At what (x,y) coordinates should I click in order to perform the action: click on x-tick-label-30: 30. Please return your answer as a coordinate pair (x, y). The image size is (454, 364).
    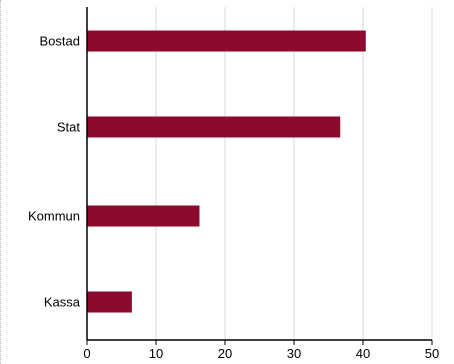
    Looking at the image, I should click on (294, 353).